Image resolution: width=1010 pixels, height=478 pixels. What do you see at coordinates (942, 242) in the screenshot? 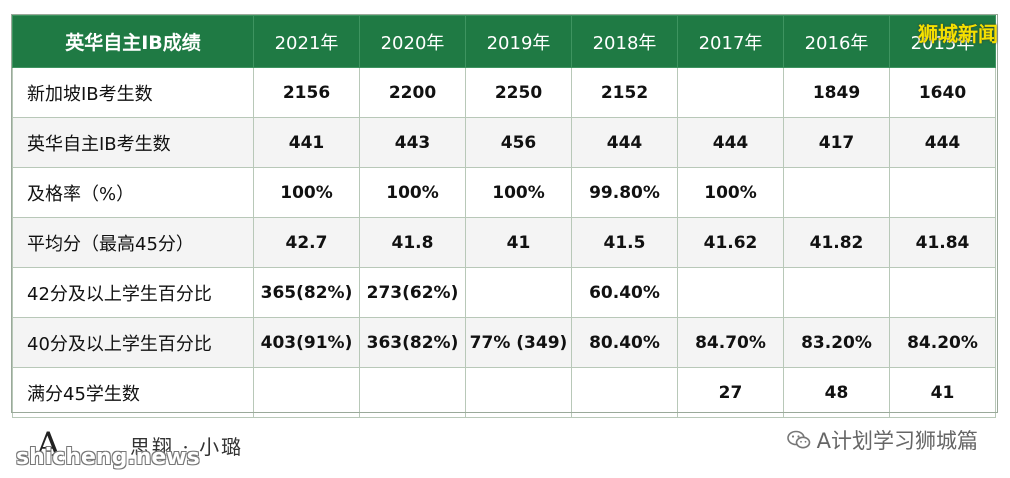
I see `table-cell: 41.84` at bounding box center [942, 242].